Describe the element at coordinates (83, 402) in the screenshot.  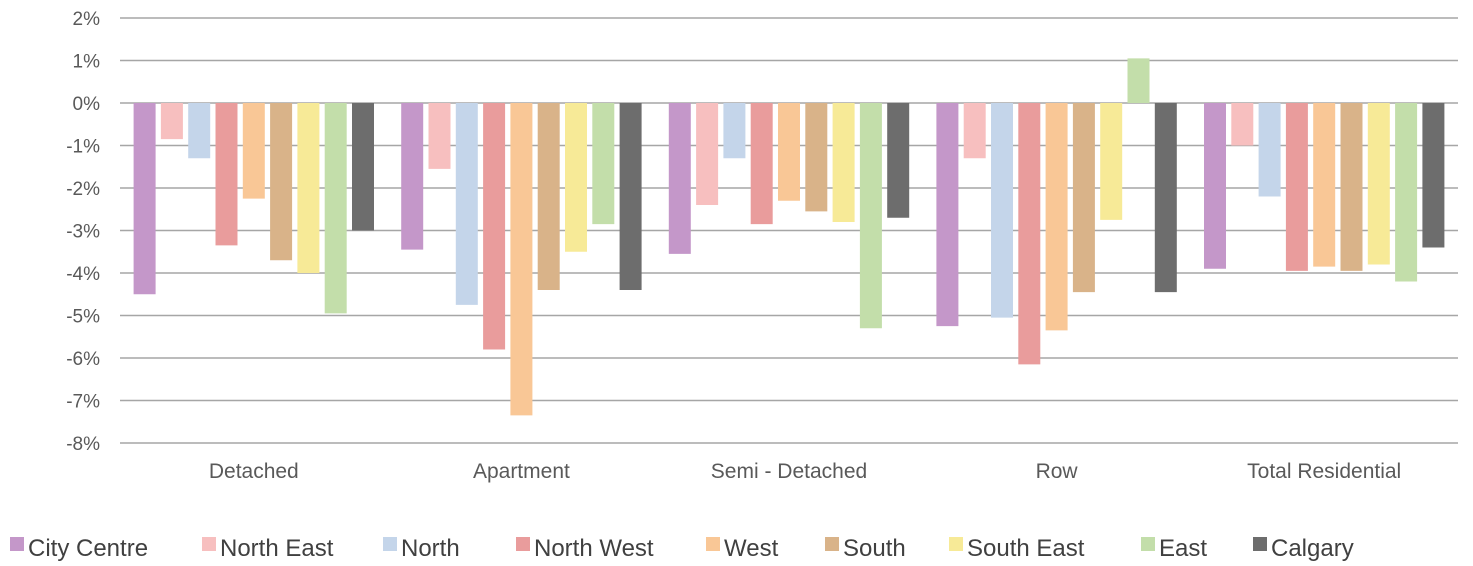
I see `y-tick-label: -7%` at that location.